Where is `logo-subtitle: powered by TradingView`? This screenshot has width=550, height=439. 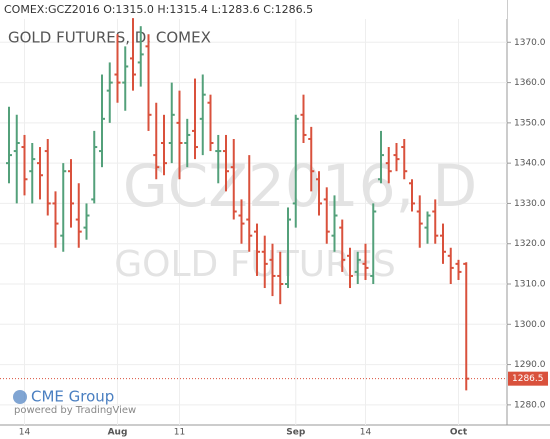
logo-subtitle: powered by TradingView is located at coordinates (75, 410).